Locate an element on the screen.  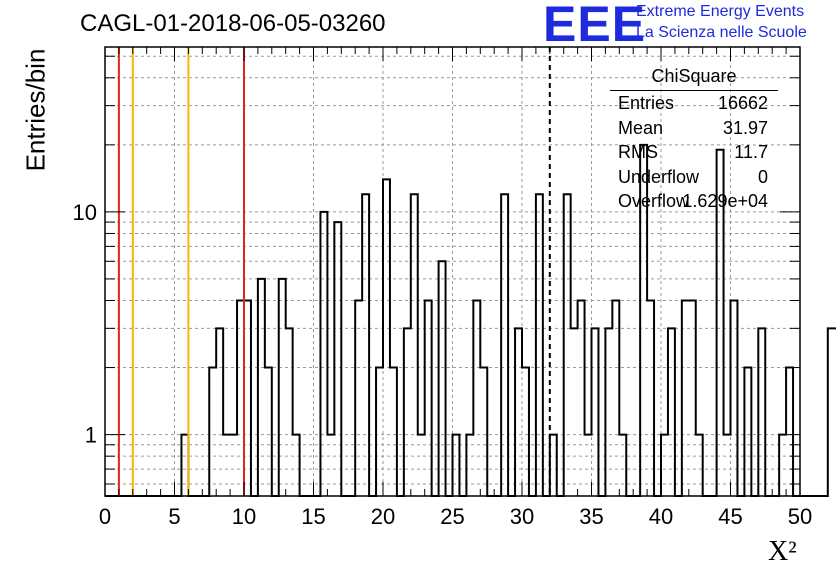
eee-logo: EEE is located at coordinates (595, 26).